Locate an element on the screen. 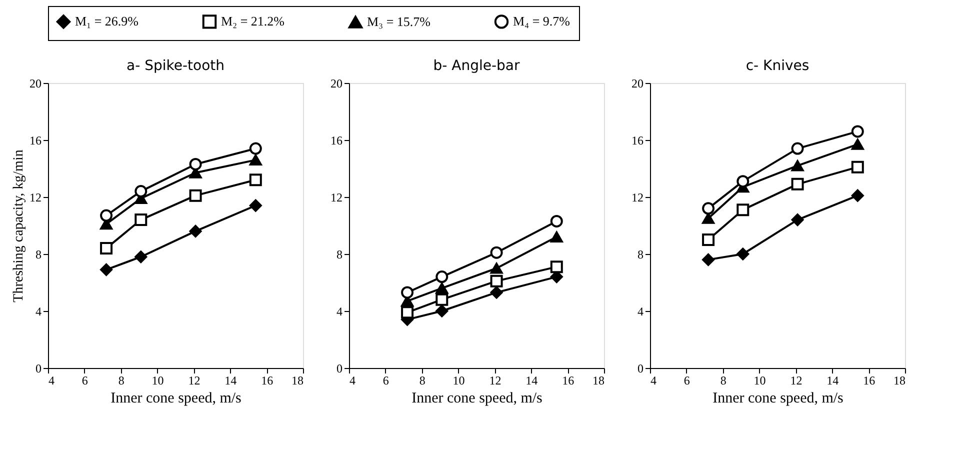 This screenshot has width=974, height=464. legend-label: M₁ = 26.9% is located at coordinates (107, 21).